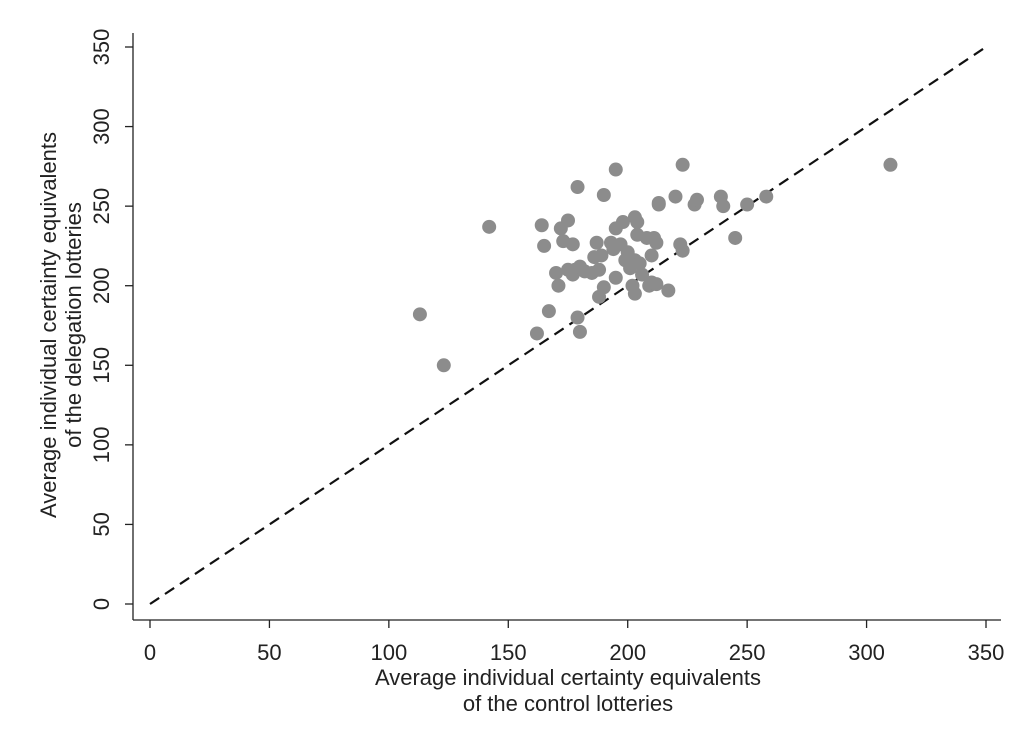 The width and height of the screenshot is (1016, 745). I want to click on y-tick-label: 250, so click(101, 206).